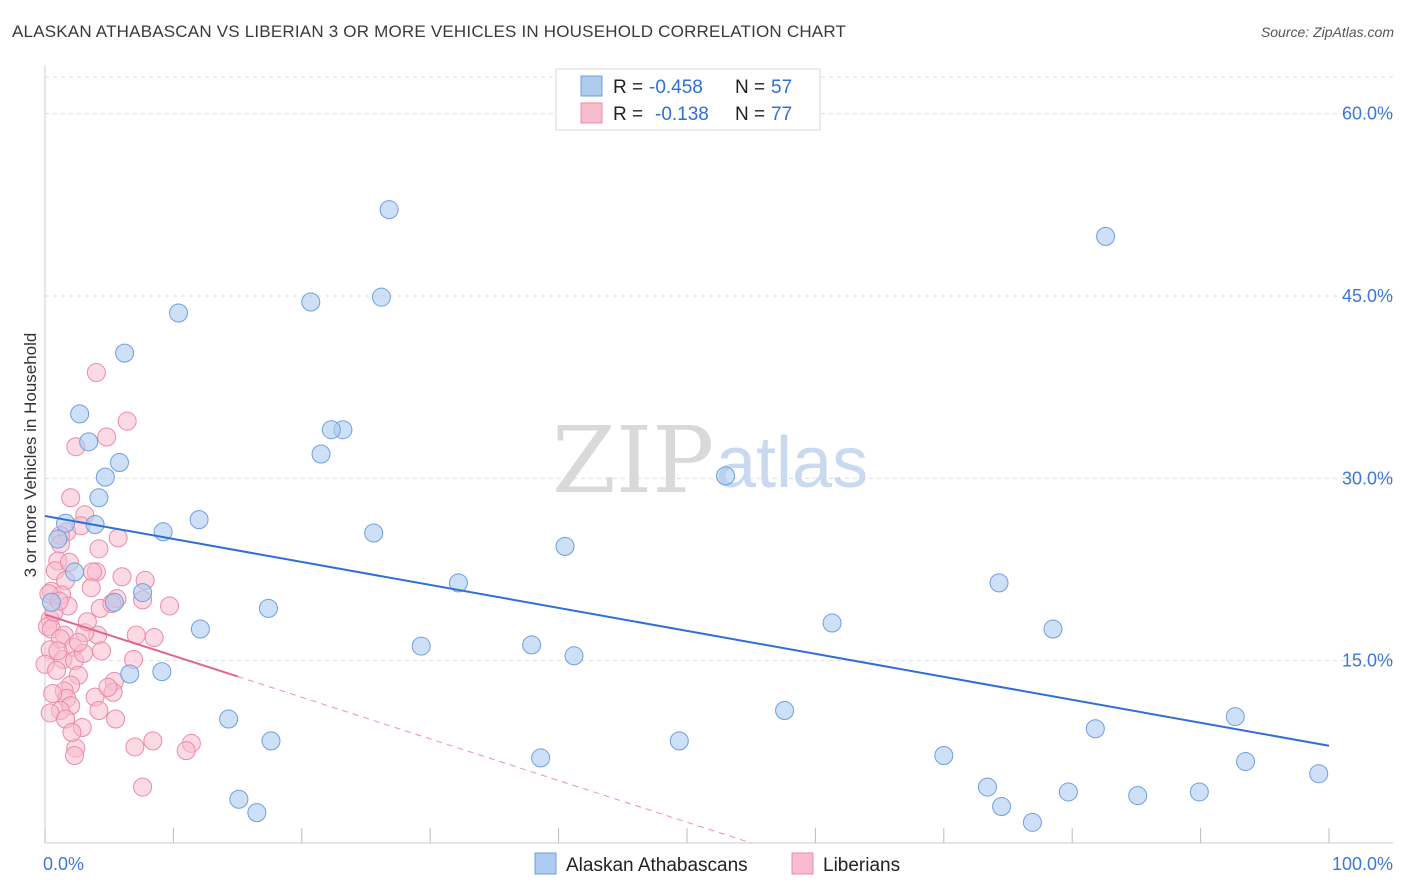  I want to click on y-axis-label: 3 or more Vehicles in Household, so click(30, 455).